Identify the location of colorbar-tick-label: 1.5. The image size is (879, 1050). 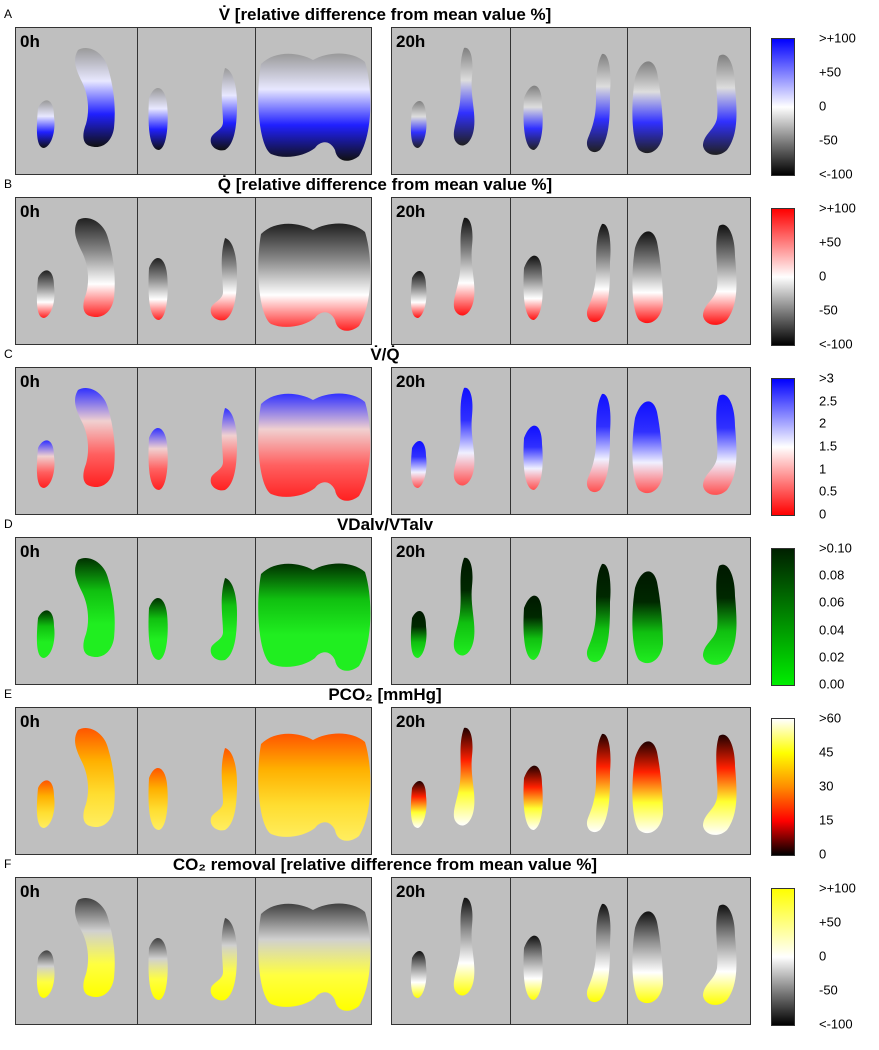
(828, 446).